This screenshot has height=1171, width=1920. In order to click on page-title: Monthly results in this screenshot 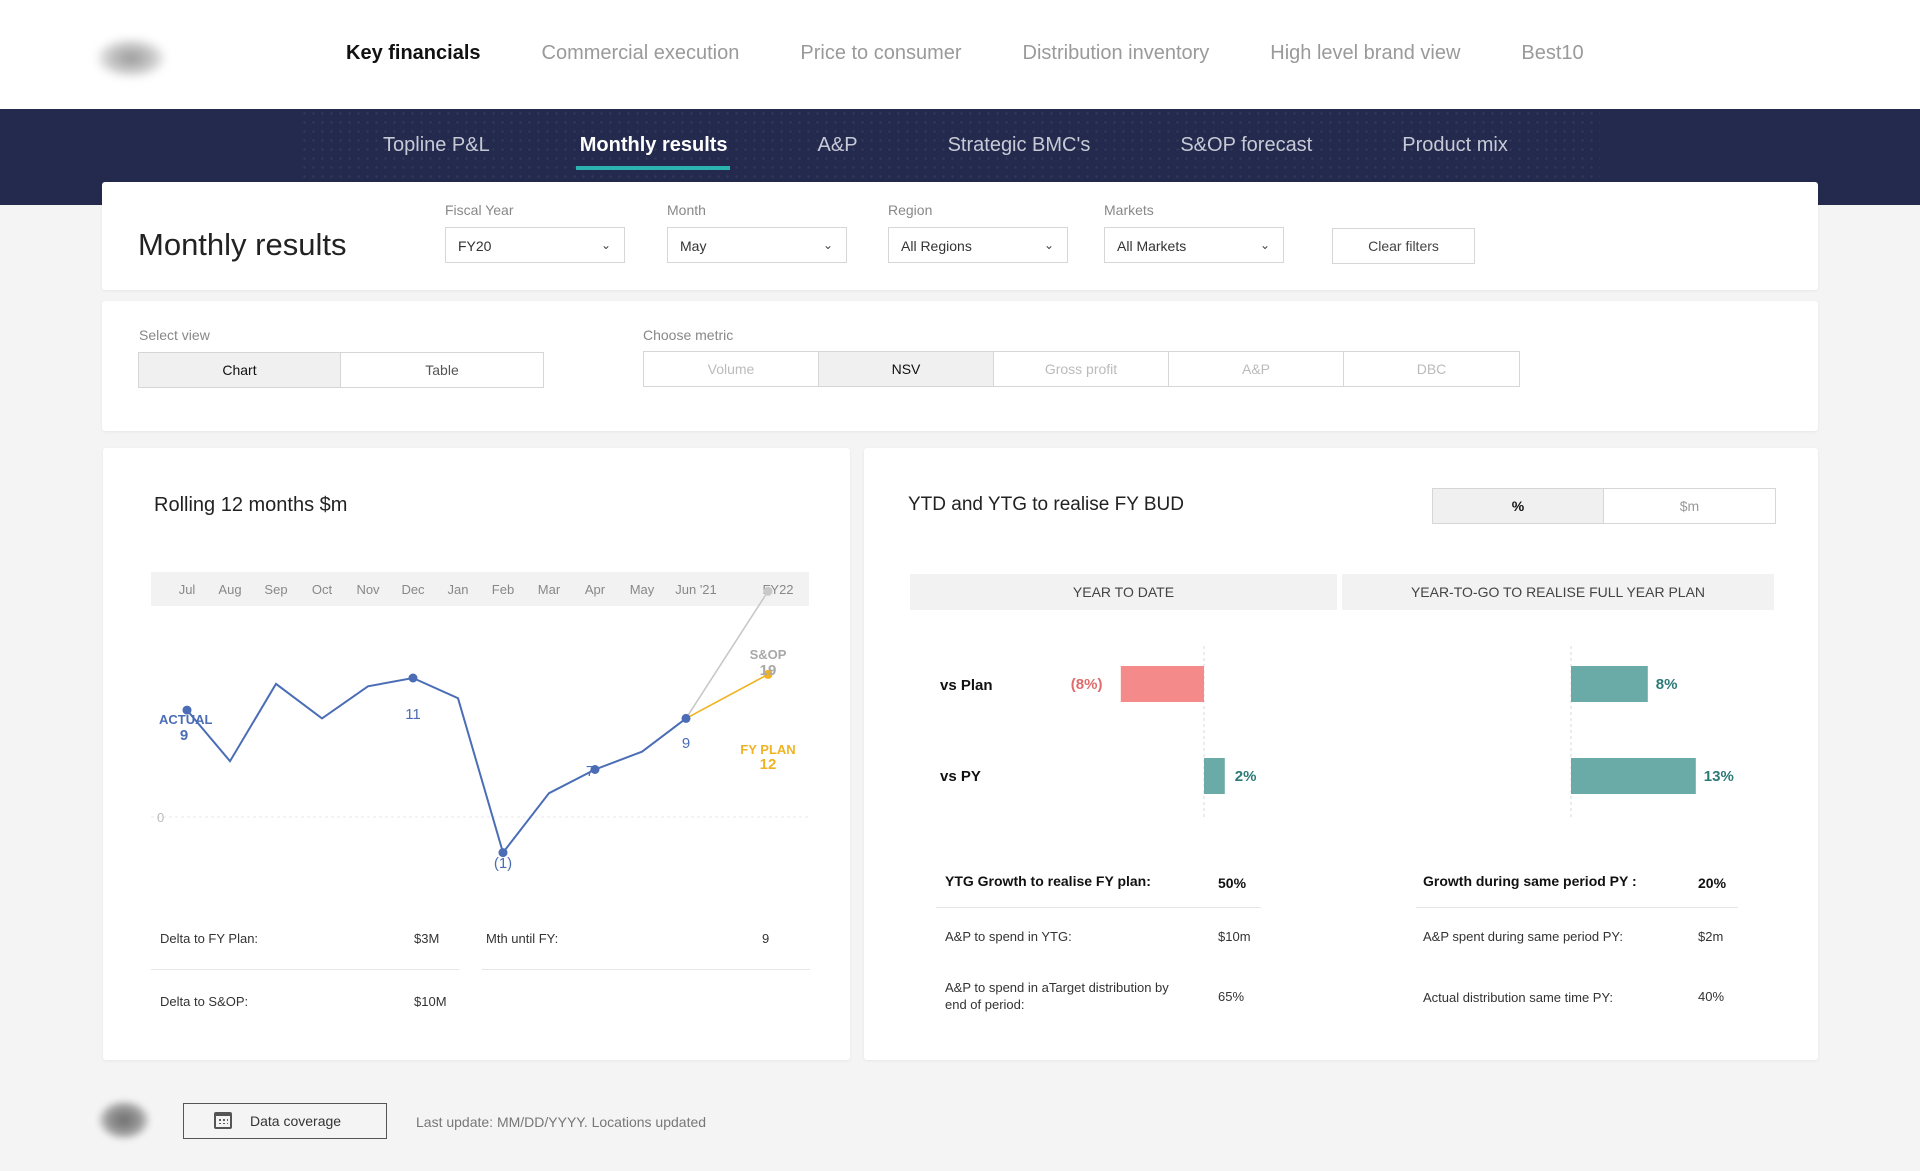, I will do `click(242, 244)`.